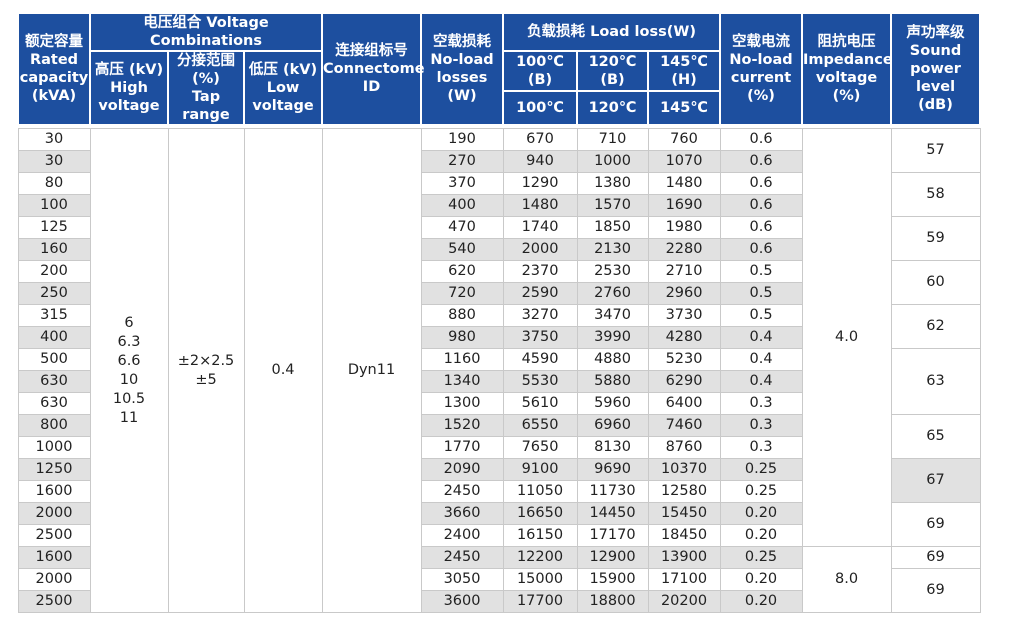 The width and height of the screenshot is (1024, 621). Describe the element at coordinates (498, 249) in the screenshot. I see `data-row: 160 540 2000 2130 2280 0.6` at that location.